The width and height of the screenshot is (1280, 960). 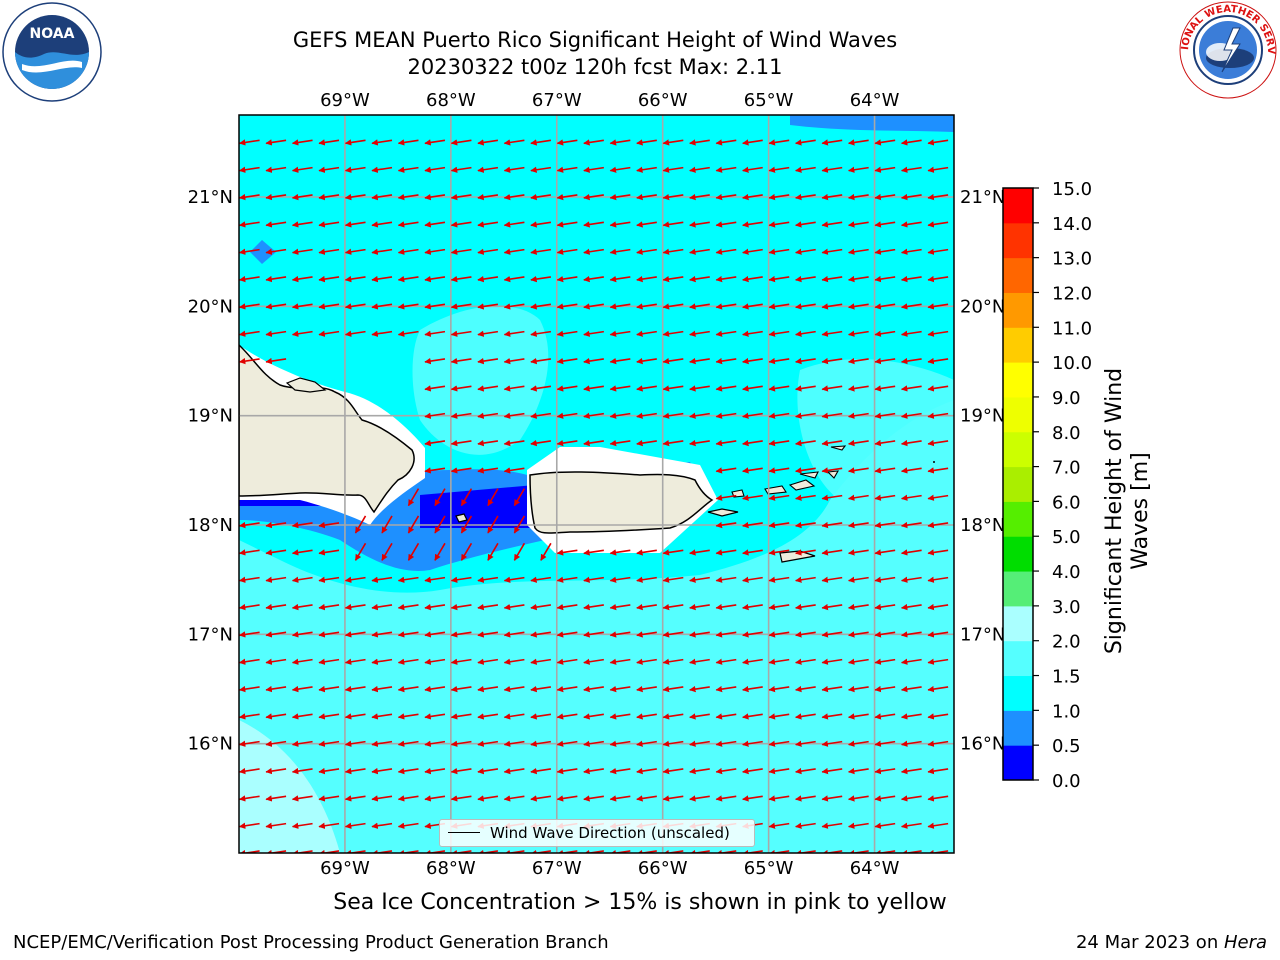 What do you see at coordinates (597, 833) in the screenshot?
I see `map-legend: Wind Wave Direction (unscaled)` at bounding box center [597, 833].